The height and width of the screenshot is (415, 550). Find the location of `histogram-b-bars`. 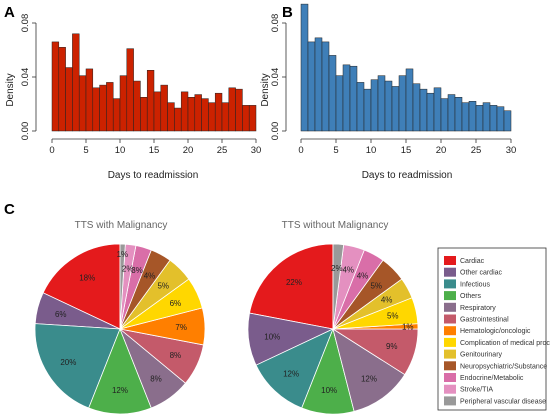

histogram-b-bars is located at coordinates (406, 67).